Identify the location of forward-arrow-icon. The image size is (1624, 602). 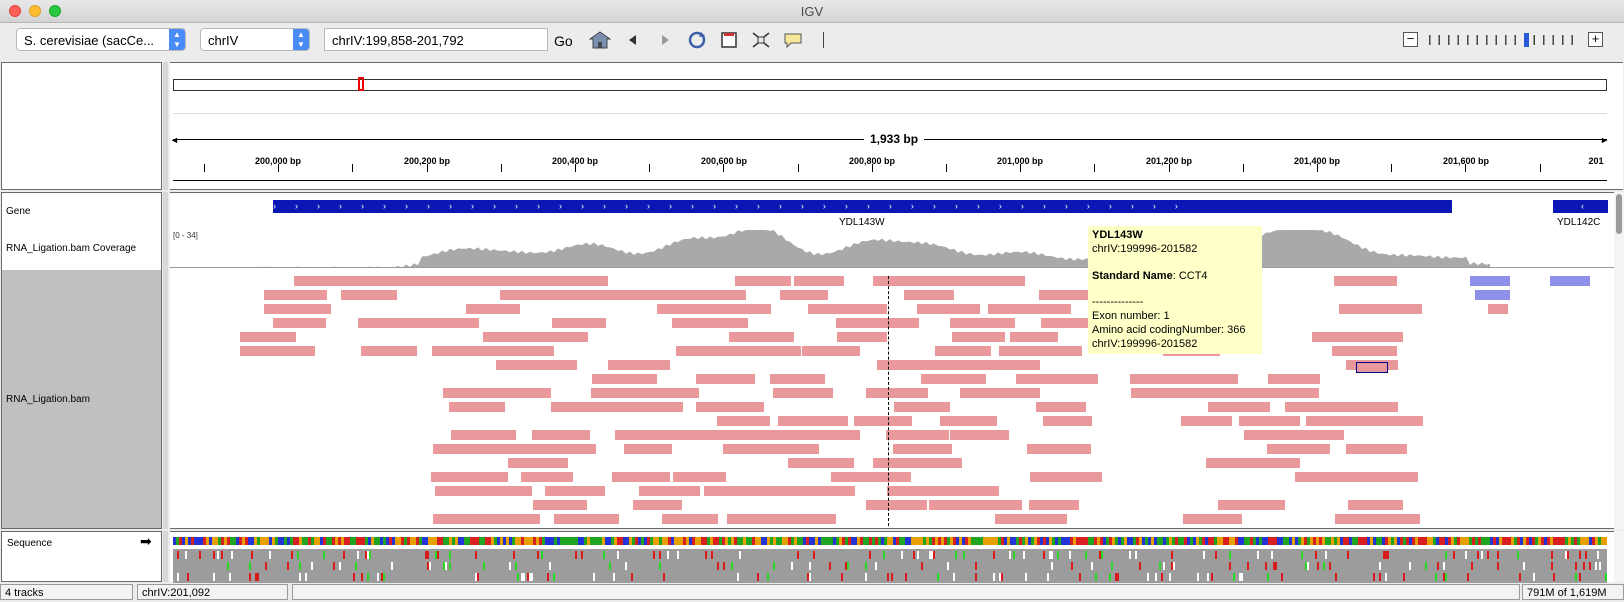
(665, 40).